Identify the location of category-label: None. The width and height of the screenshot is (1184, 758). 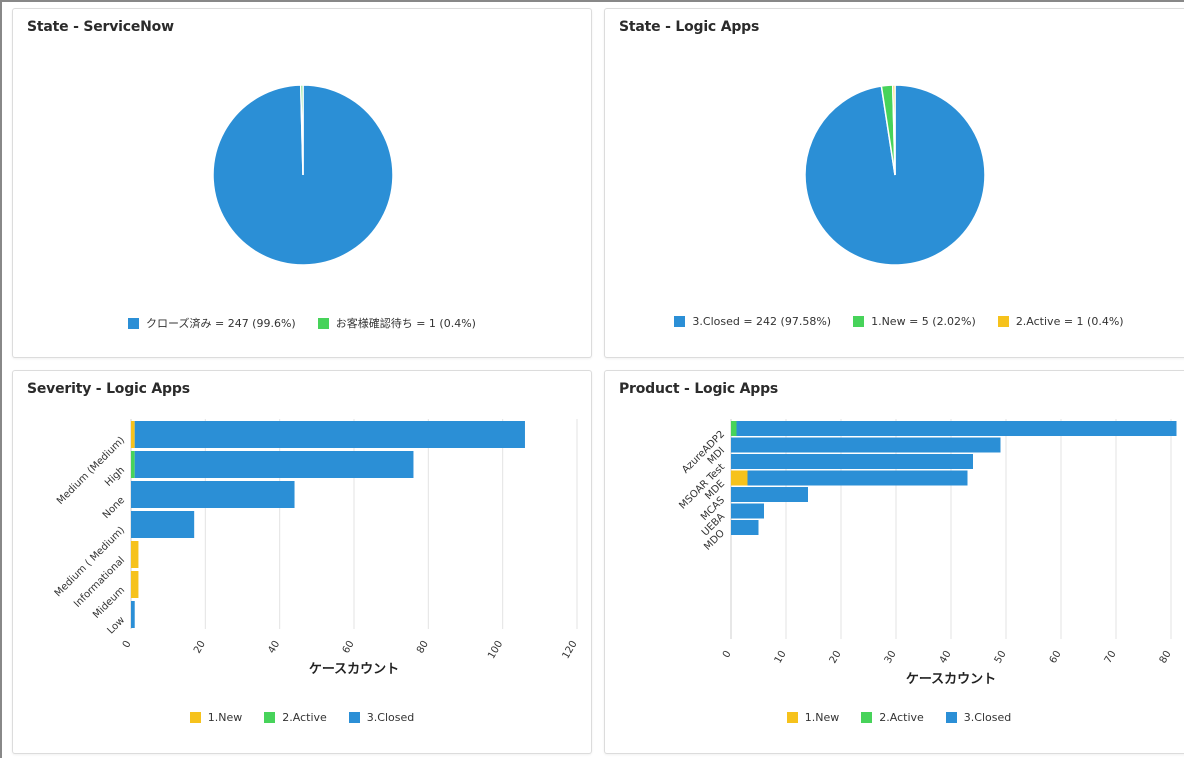
(114, 508).